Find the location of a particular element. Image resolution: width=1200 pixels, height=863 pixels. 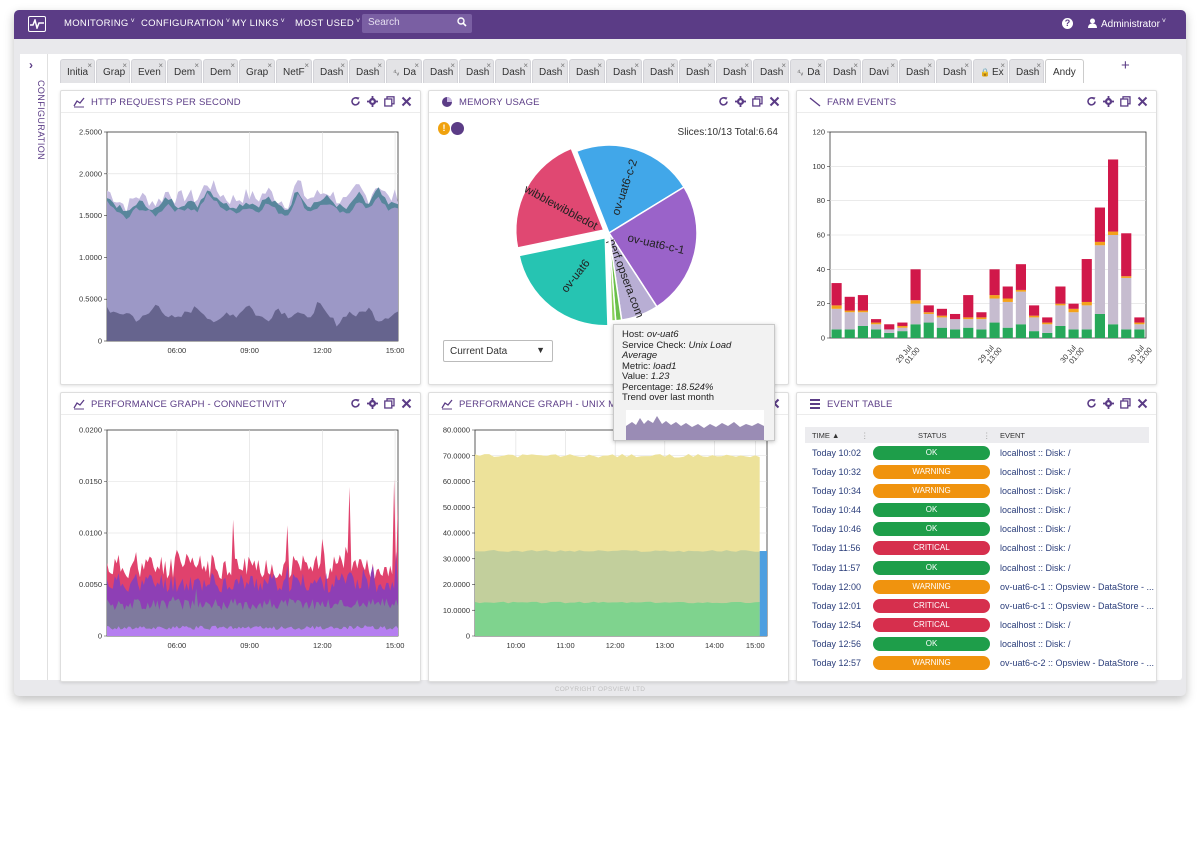

tab-13: Dash × is located at coordinates (550, 71).